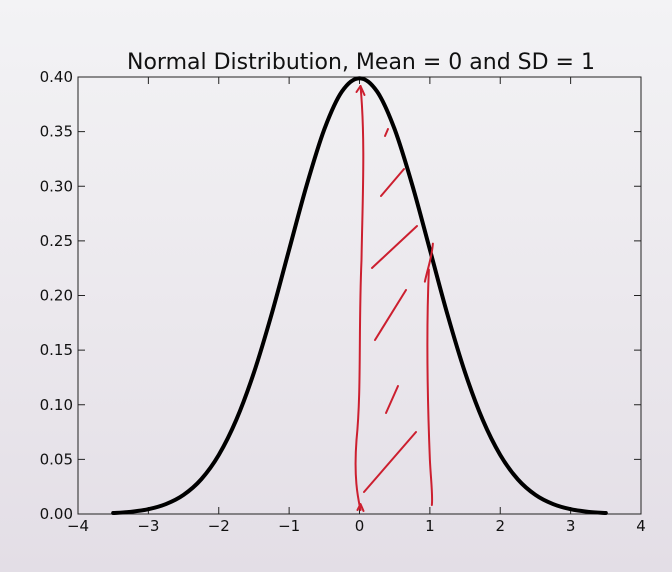 Image resolution: width=672 pixels, height=572 pixels. What do you see at coordinates (641, 526) in the screenshot?
I see `x-tick-label: 4` at bounding box center [641, 526].